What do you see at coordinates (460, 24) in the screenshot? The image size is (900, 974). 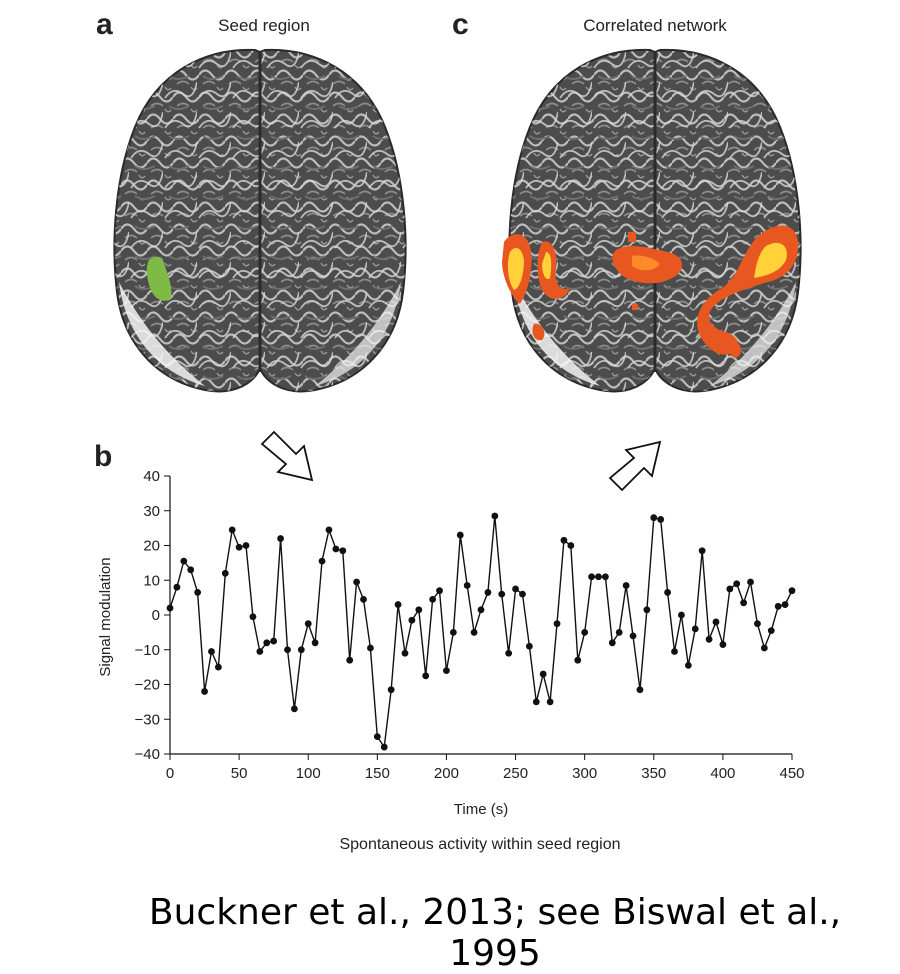 I see `panel-c-letter: c` at bounding box center [460, 24].